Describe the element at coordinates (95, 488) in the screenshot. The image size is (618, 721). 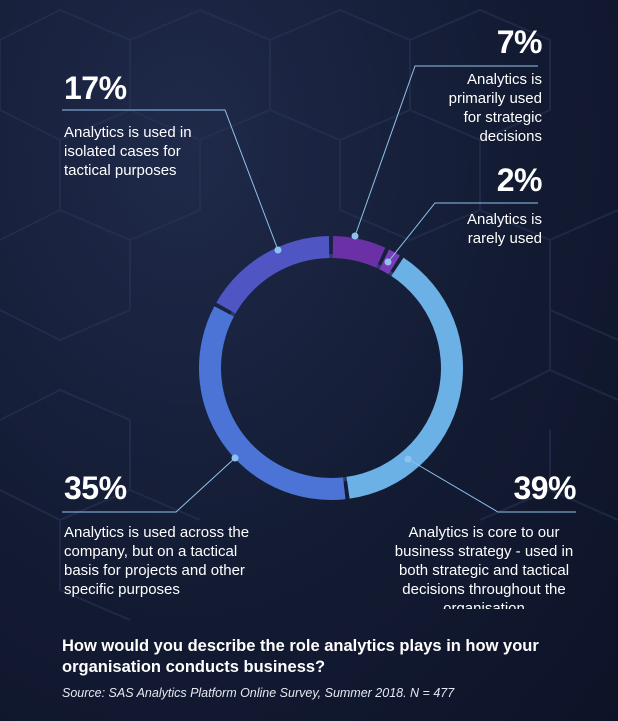
I see `value-label-across: 35%` at that location.